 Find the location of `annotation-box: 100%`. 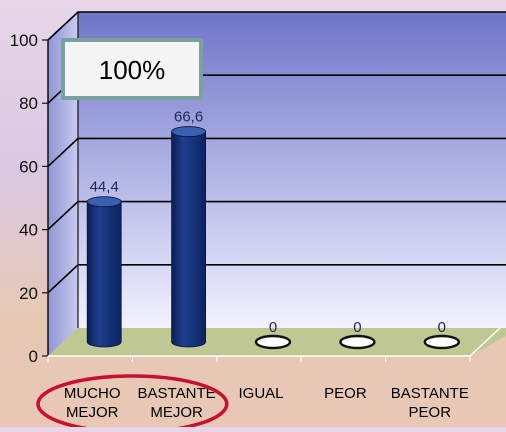

annotation-box: 100% is located at coordinates (132, 69).